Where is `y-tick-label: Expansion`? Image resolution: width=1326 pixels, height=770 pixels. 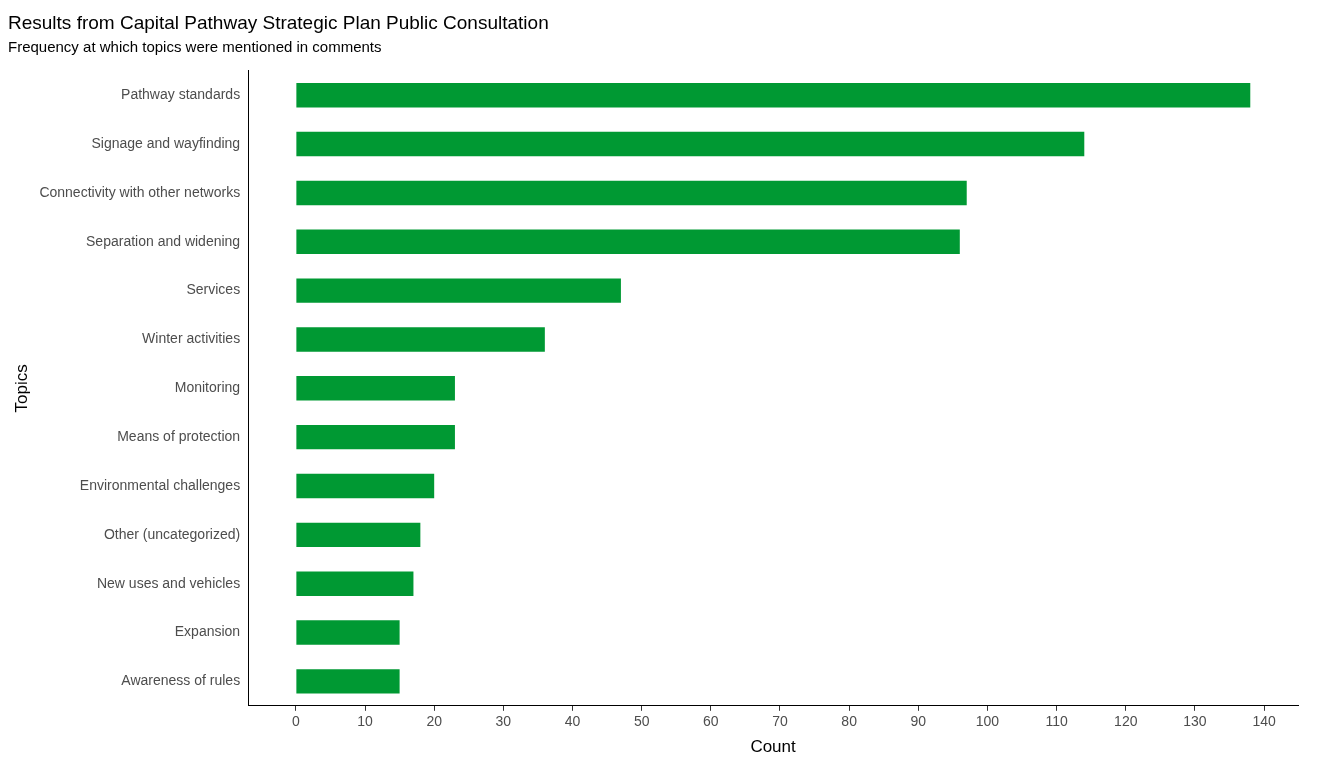
y-tick-label: Expansion is located at coordinates (207, 631).